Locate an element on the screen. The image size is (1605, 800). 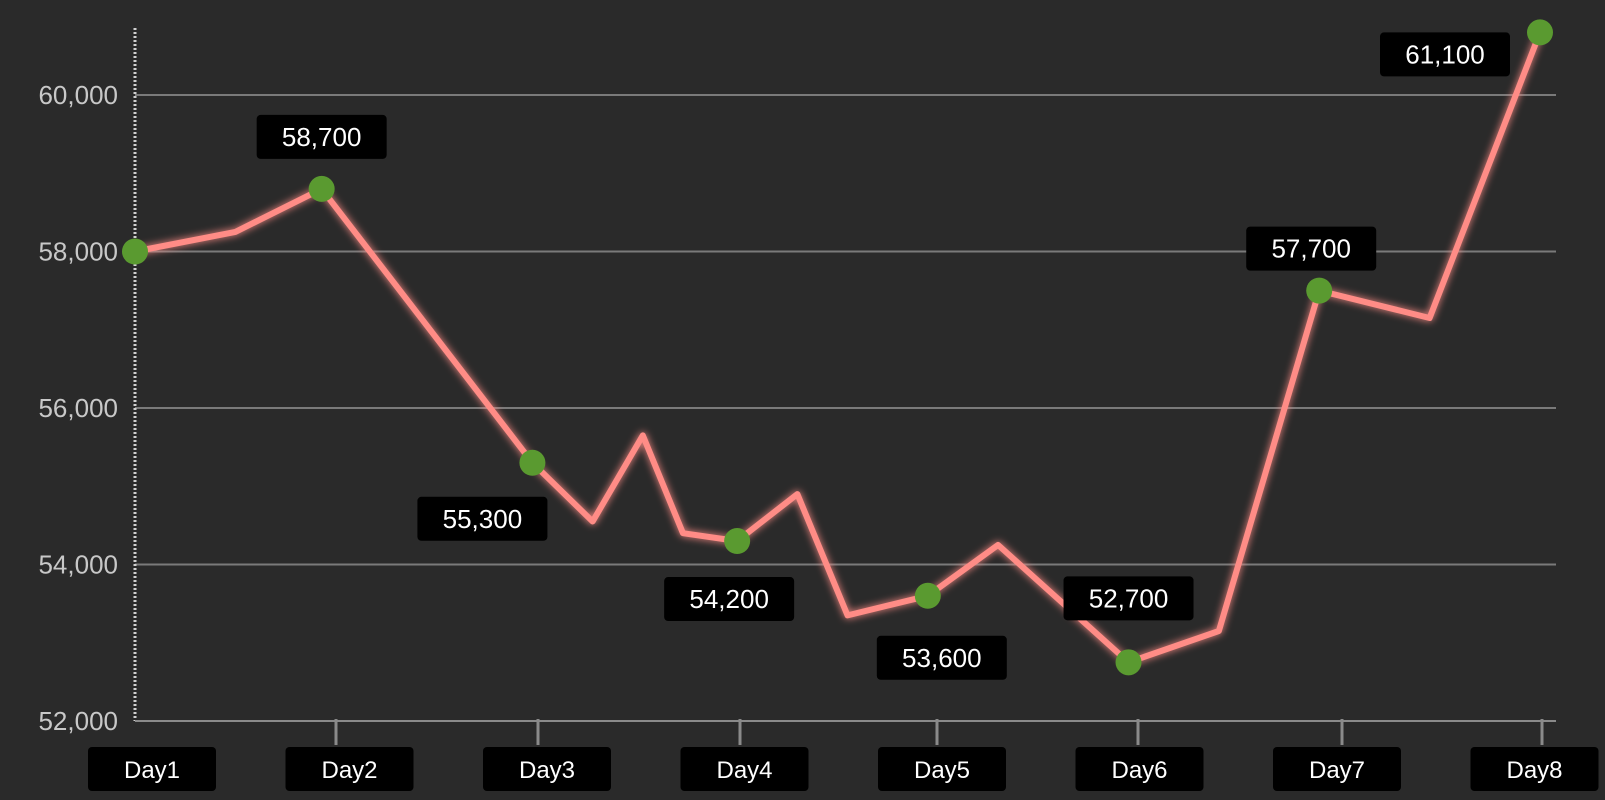
x-tick-label: Day6 is located at coordinates (1139, 770).